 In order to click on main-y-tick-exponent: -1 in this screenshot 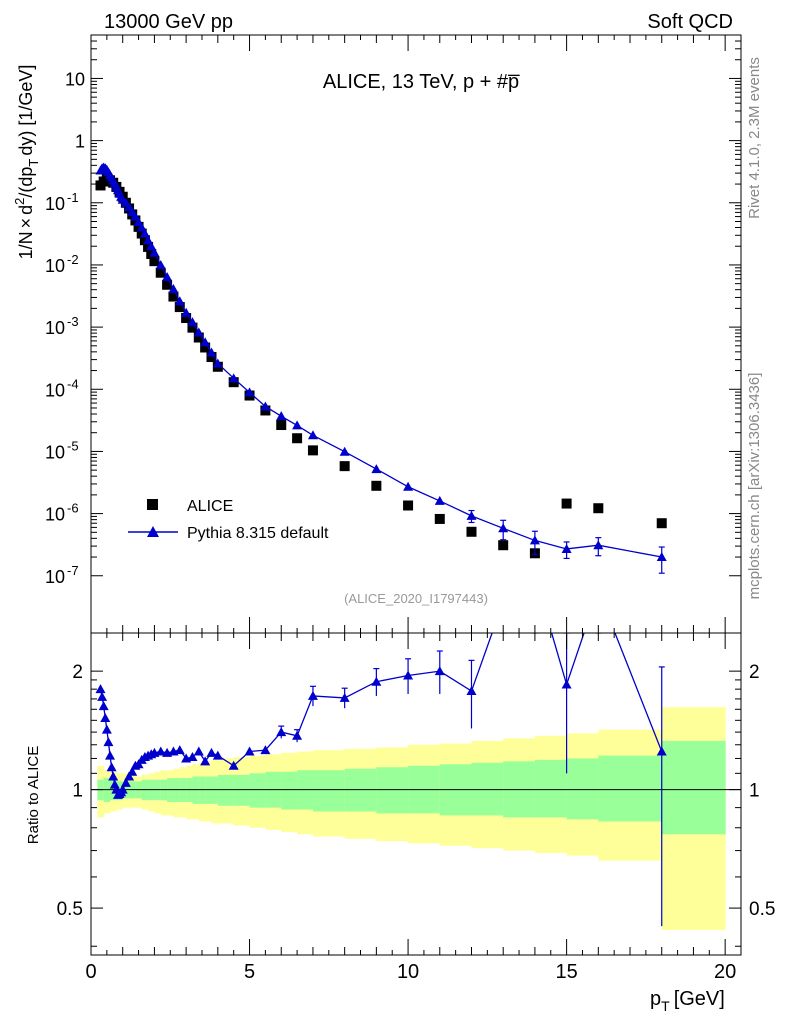, I will do `click(73, 197)`.